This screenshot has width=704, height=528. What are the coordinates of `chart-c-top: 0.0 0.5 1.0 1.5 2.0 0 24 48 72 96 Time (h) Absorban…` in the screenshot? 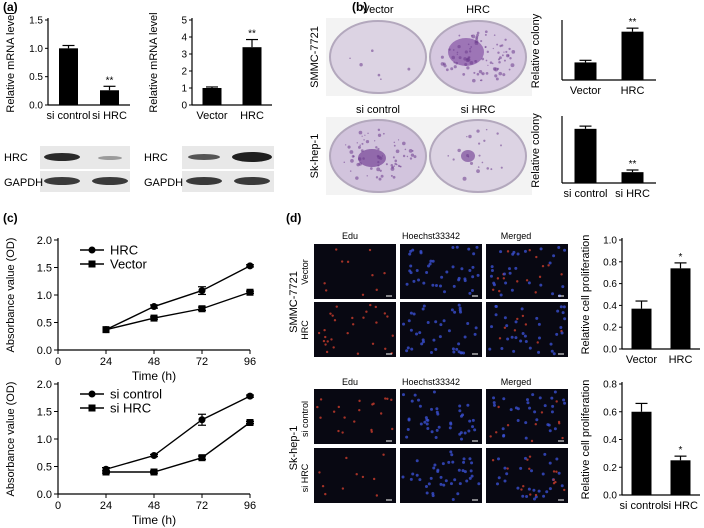 It's located at (130, 309).